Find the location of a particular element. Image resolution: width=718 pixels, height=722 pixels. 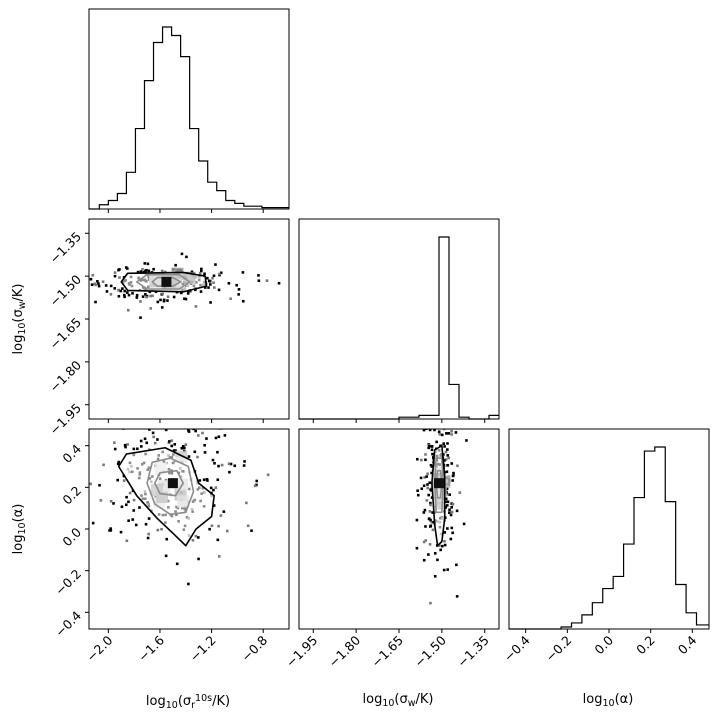

density-panel-sw-alpha is located at coordinates (399, 526).